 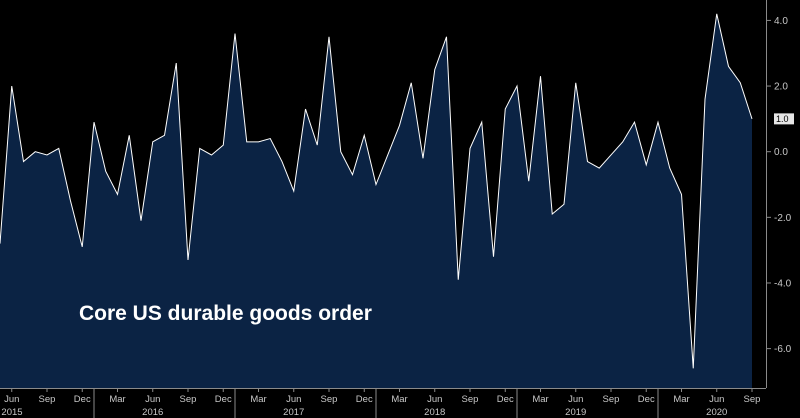 I want to click on x-year-label: 2018, so click(x=434, y=412).